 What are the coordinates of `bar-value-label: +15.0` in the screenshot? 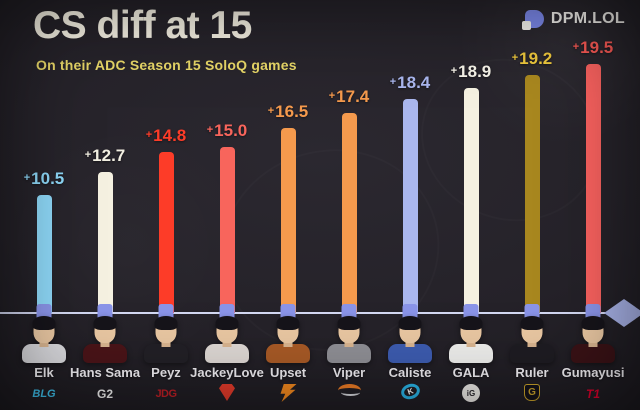 It's located at (227, 131).